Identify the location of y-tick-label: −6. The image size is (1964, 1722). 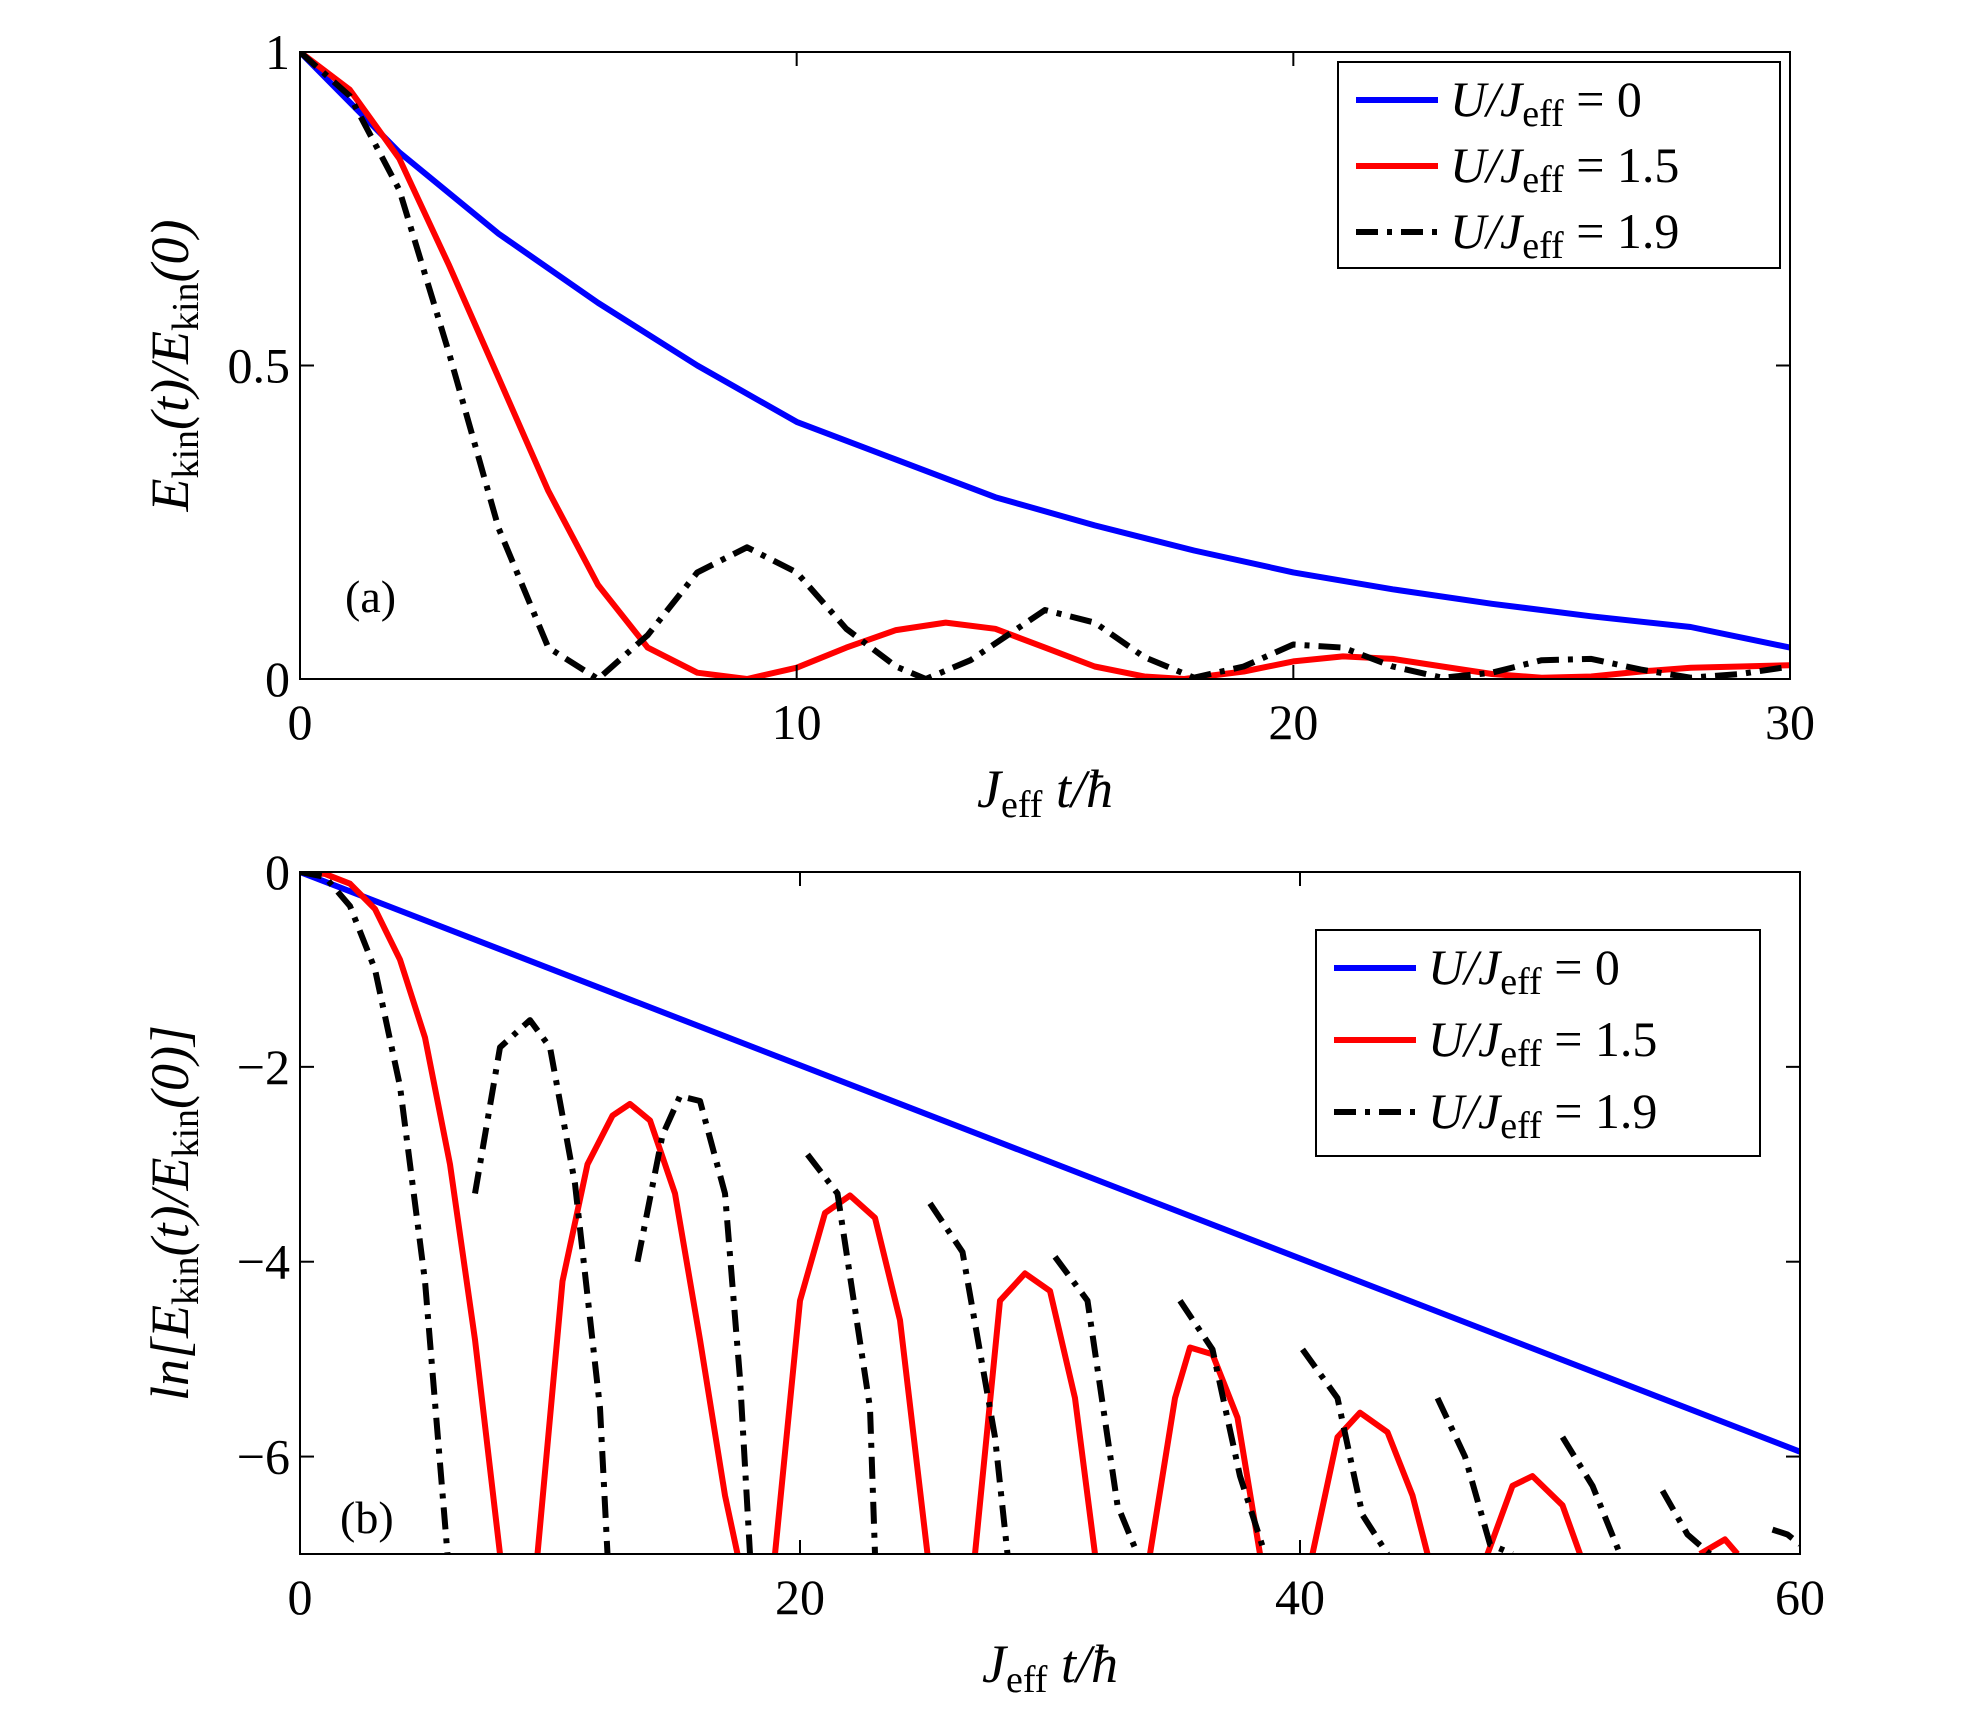
(263, 1457).